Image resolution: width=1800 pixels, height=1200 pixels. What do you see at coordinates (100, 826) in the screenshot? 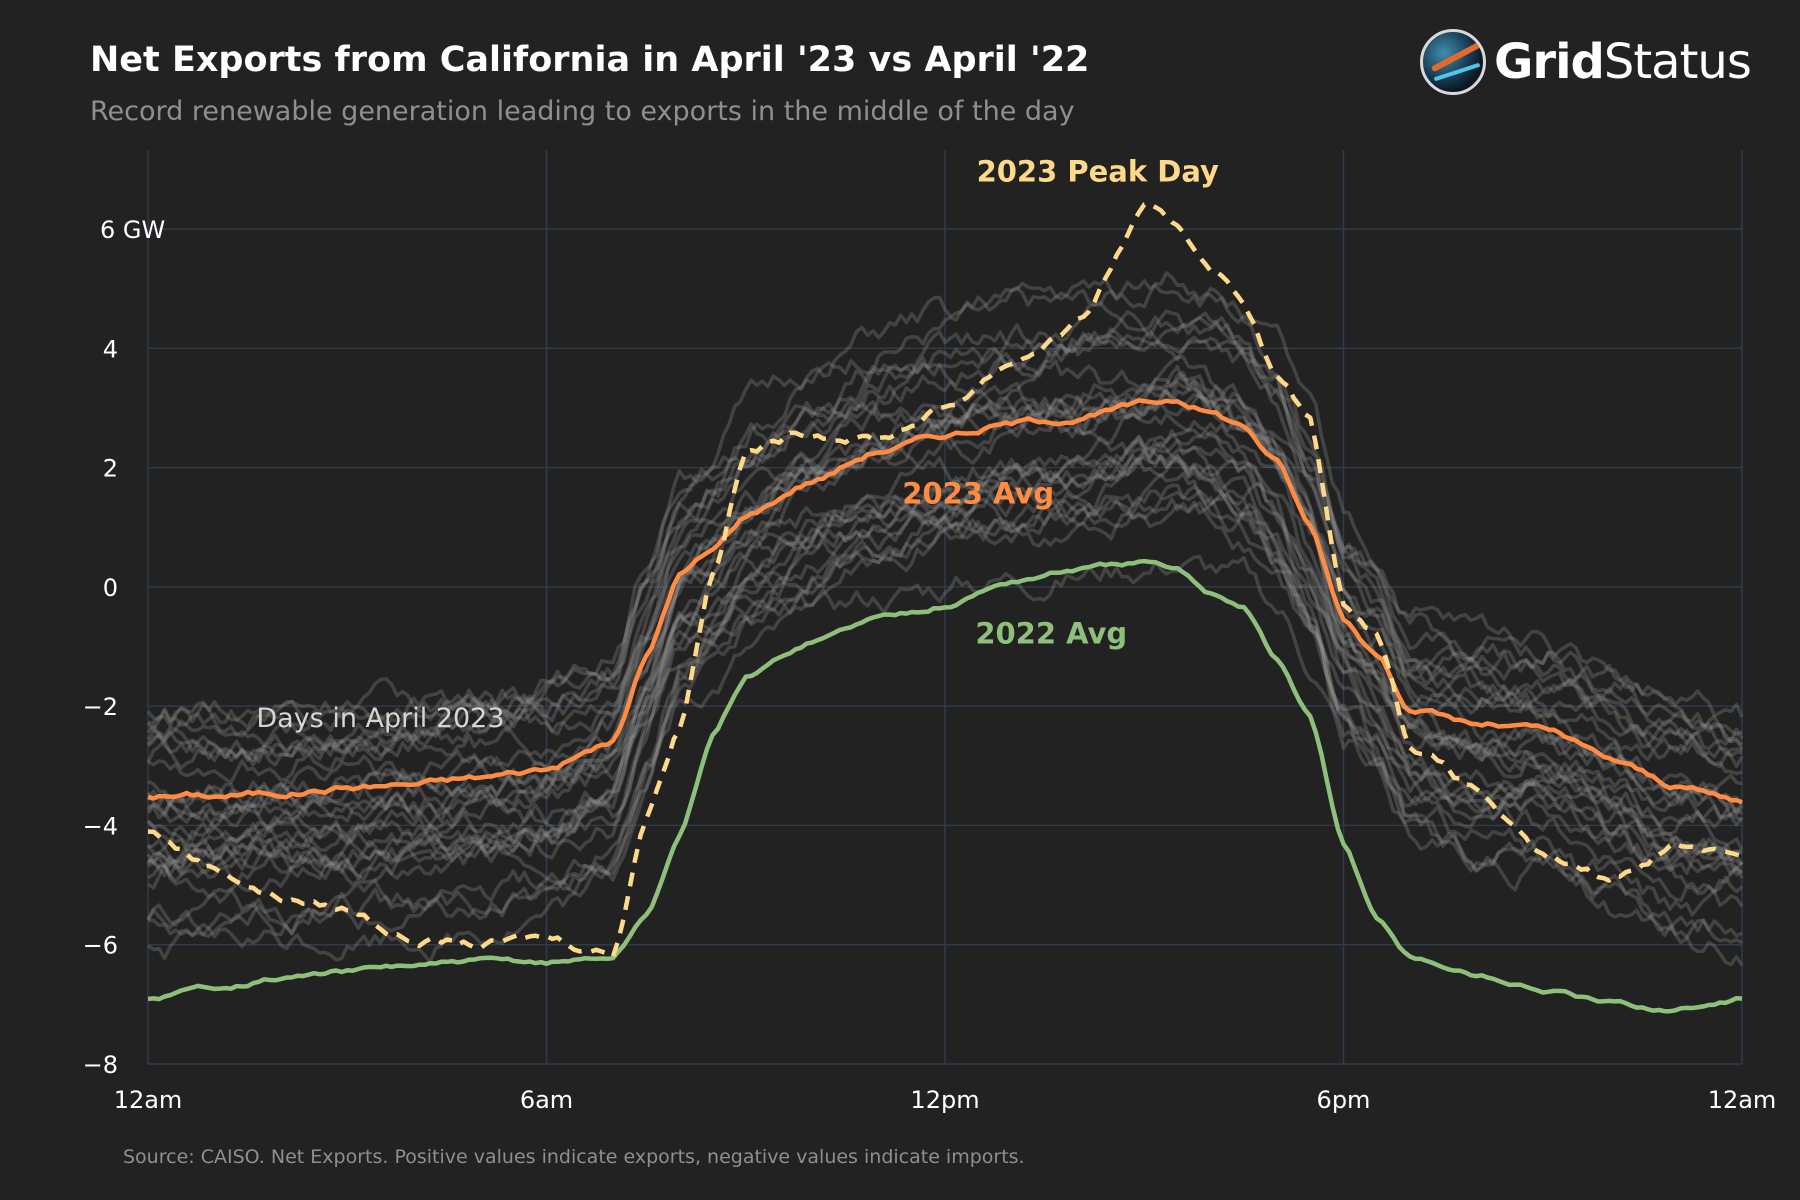
I see `y-tick-label: −4` at bounding box center [100, 826].